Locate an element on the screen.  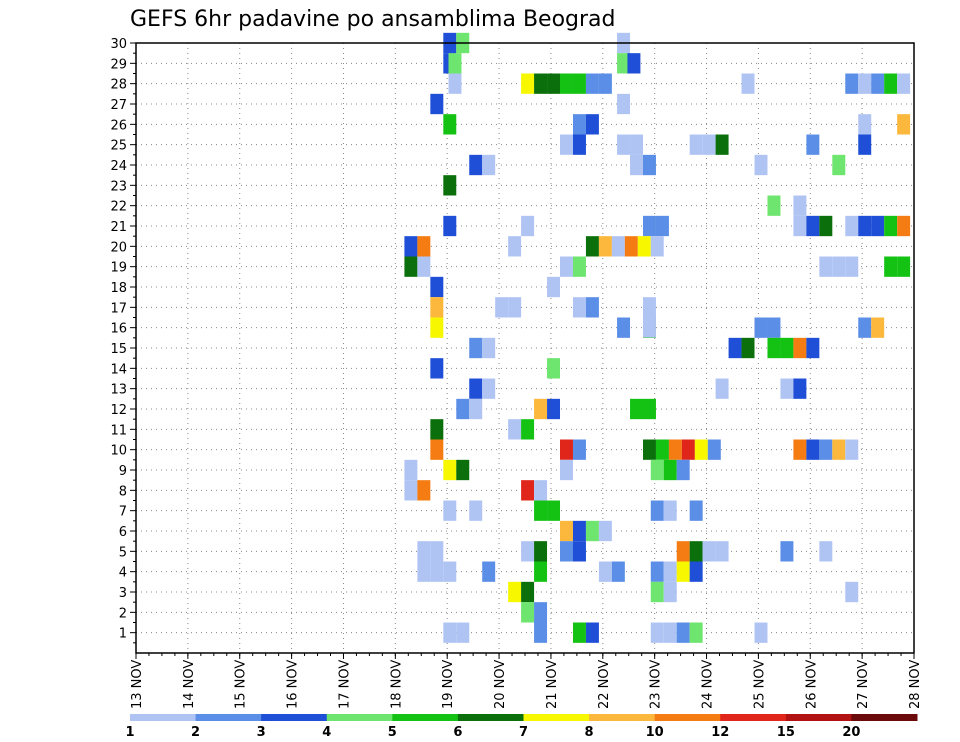
x-tick-label: 15 NOV is located at coordinates (241, 684).